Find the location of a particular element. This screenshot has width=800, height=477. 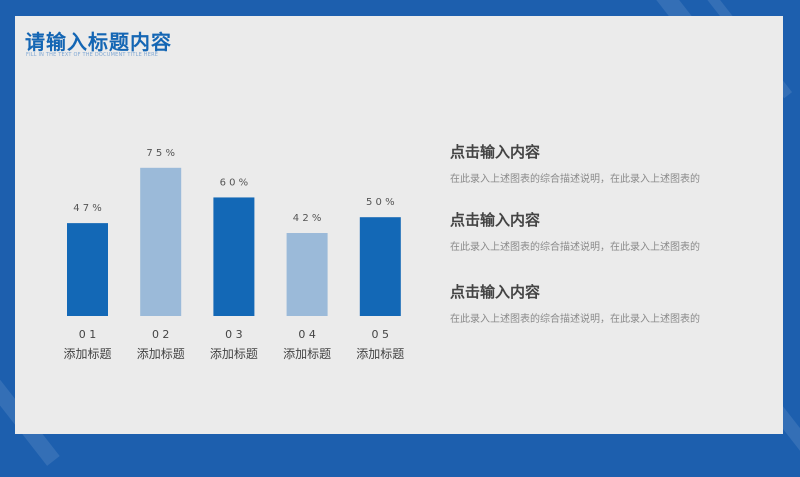

bar-value-label: 4 2 % is located at coordinates (307, 218).